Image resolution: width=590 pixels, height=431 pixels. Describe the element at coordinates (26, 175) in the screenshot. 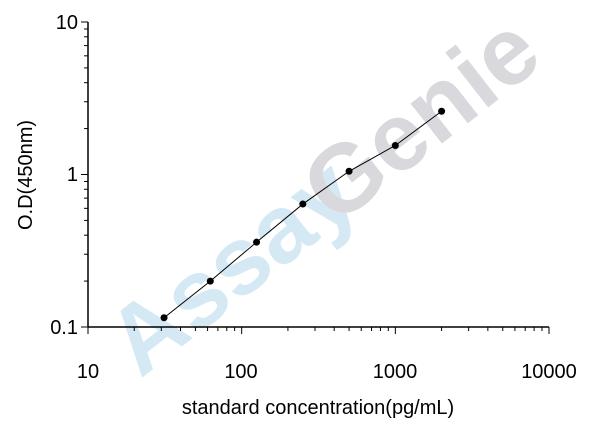

I see `y-axis-title: O.D(450nm)` at that location.